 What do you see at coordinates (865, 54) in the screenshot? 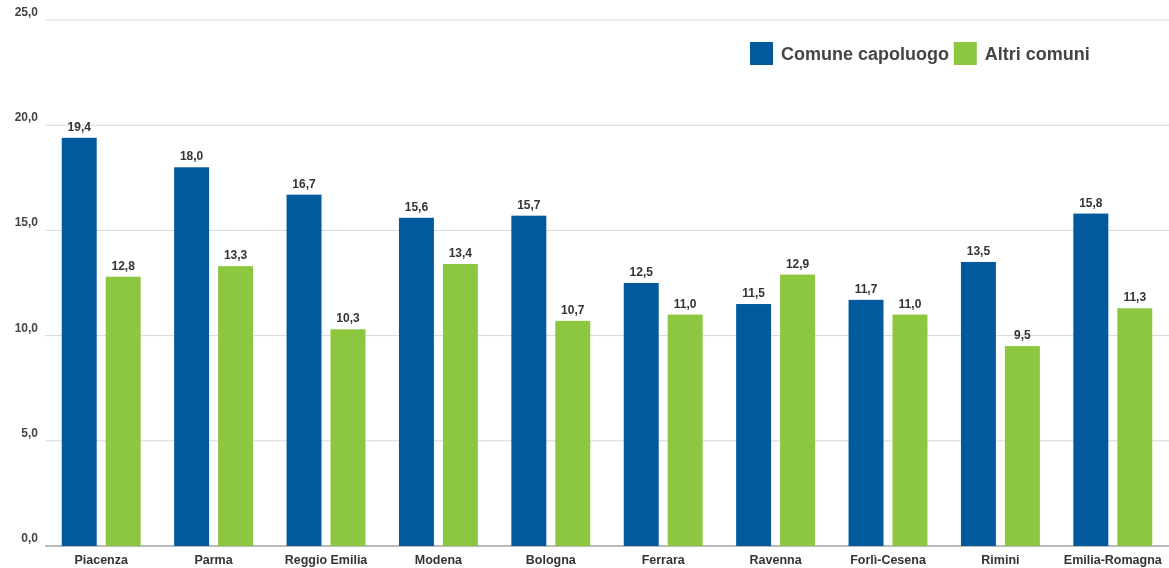
I see `legend-label: Comune capoluogo` at bounding box center [865, 54].